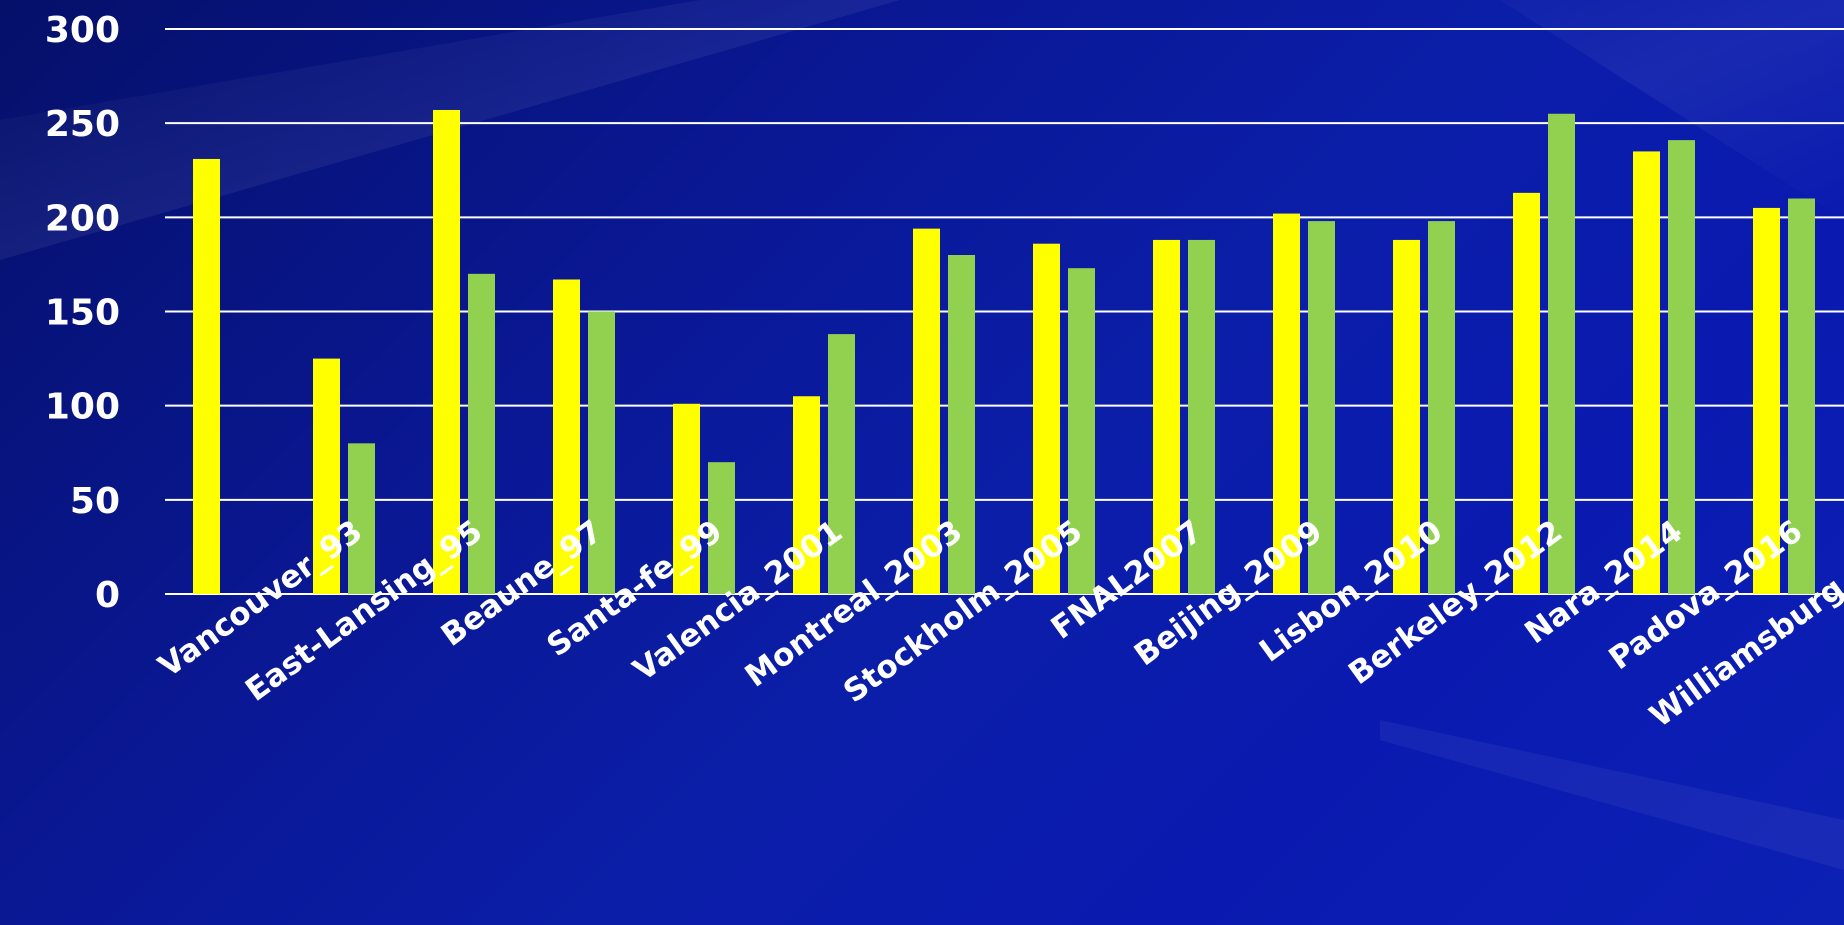 The width and height of the screenshot is (1844, 925). Describe the element at coordinates (82, 124) in the screenshot. I see `y-tick-label: 250` at that location.